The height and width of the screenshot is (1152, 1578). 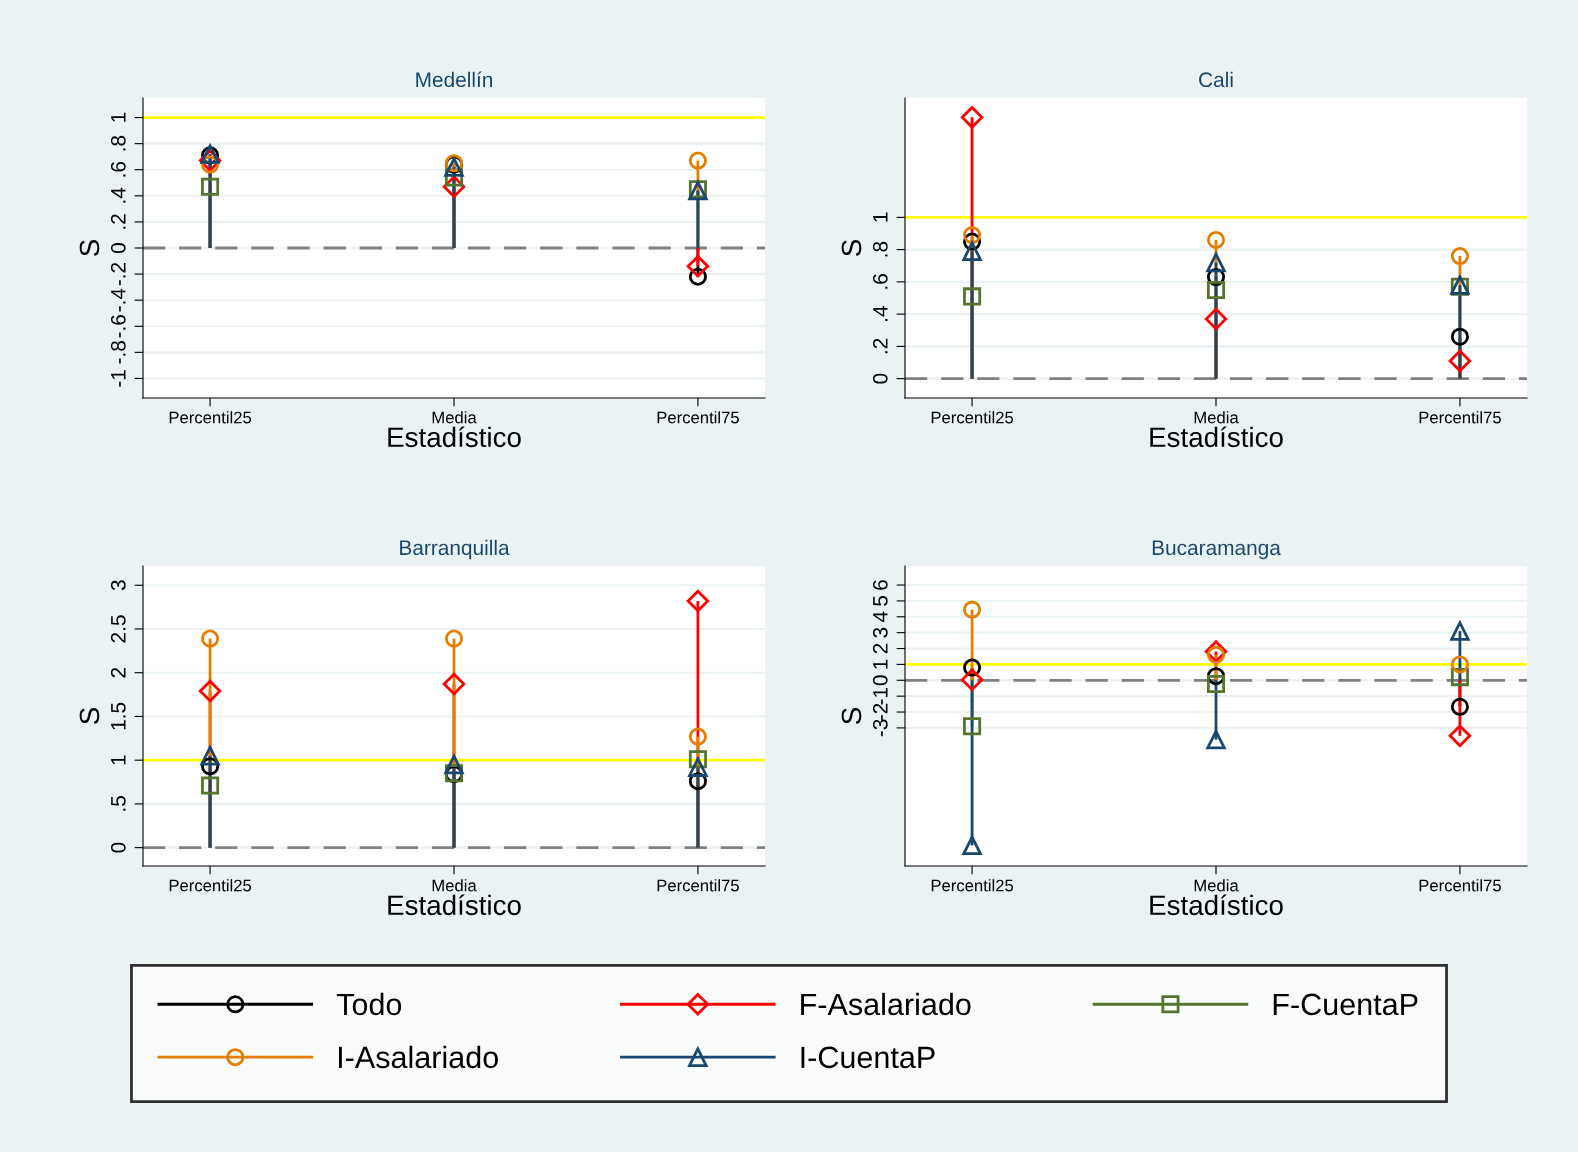 I want to click on legend-label: I-CuentaP, so click(x=868, y=1057).